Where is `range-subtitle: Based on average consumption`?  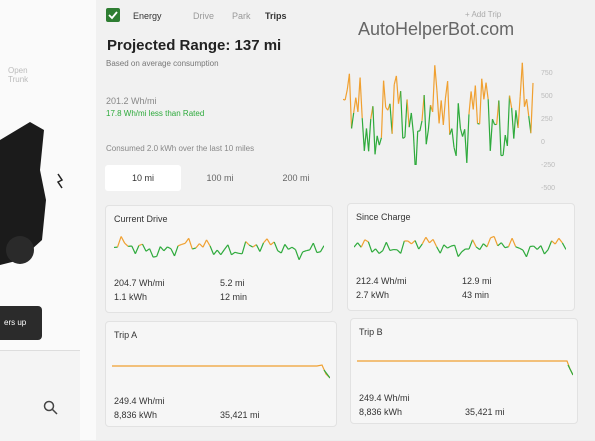 range-subtitle: Based on average consumption is located at coordinates (162, 63).